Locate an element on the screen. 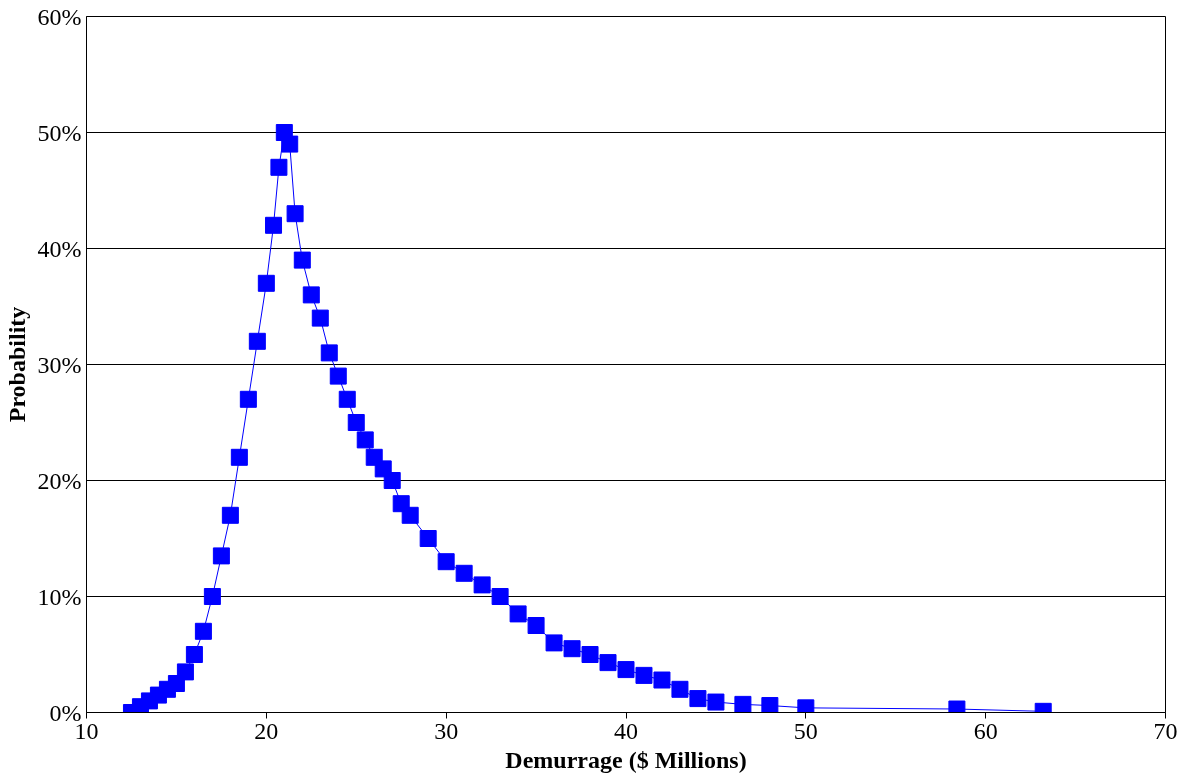 This screenshot has width=1185, height=775. x-tick-label: 60 is located at coordinates (985, 730).